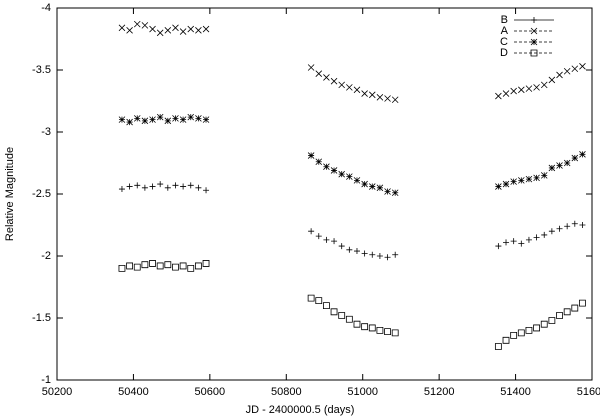  Describe the element at coordinates (505, 31) in the screenshot. I see `legend-label: A` at that location.